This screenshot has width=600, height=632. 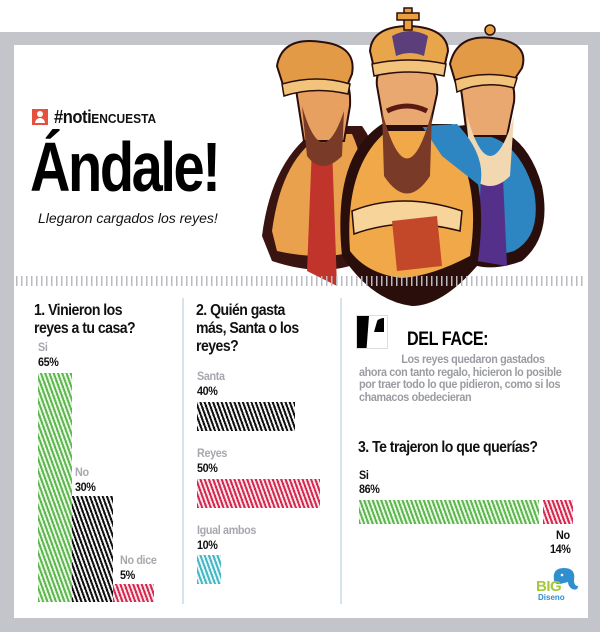 What do you see at coordinates (207, 468) in the screenshot?
I see `q2-pct-reyes: 50%` at bounding box center [207, 468].